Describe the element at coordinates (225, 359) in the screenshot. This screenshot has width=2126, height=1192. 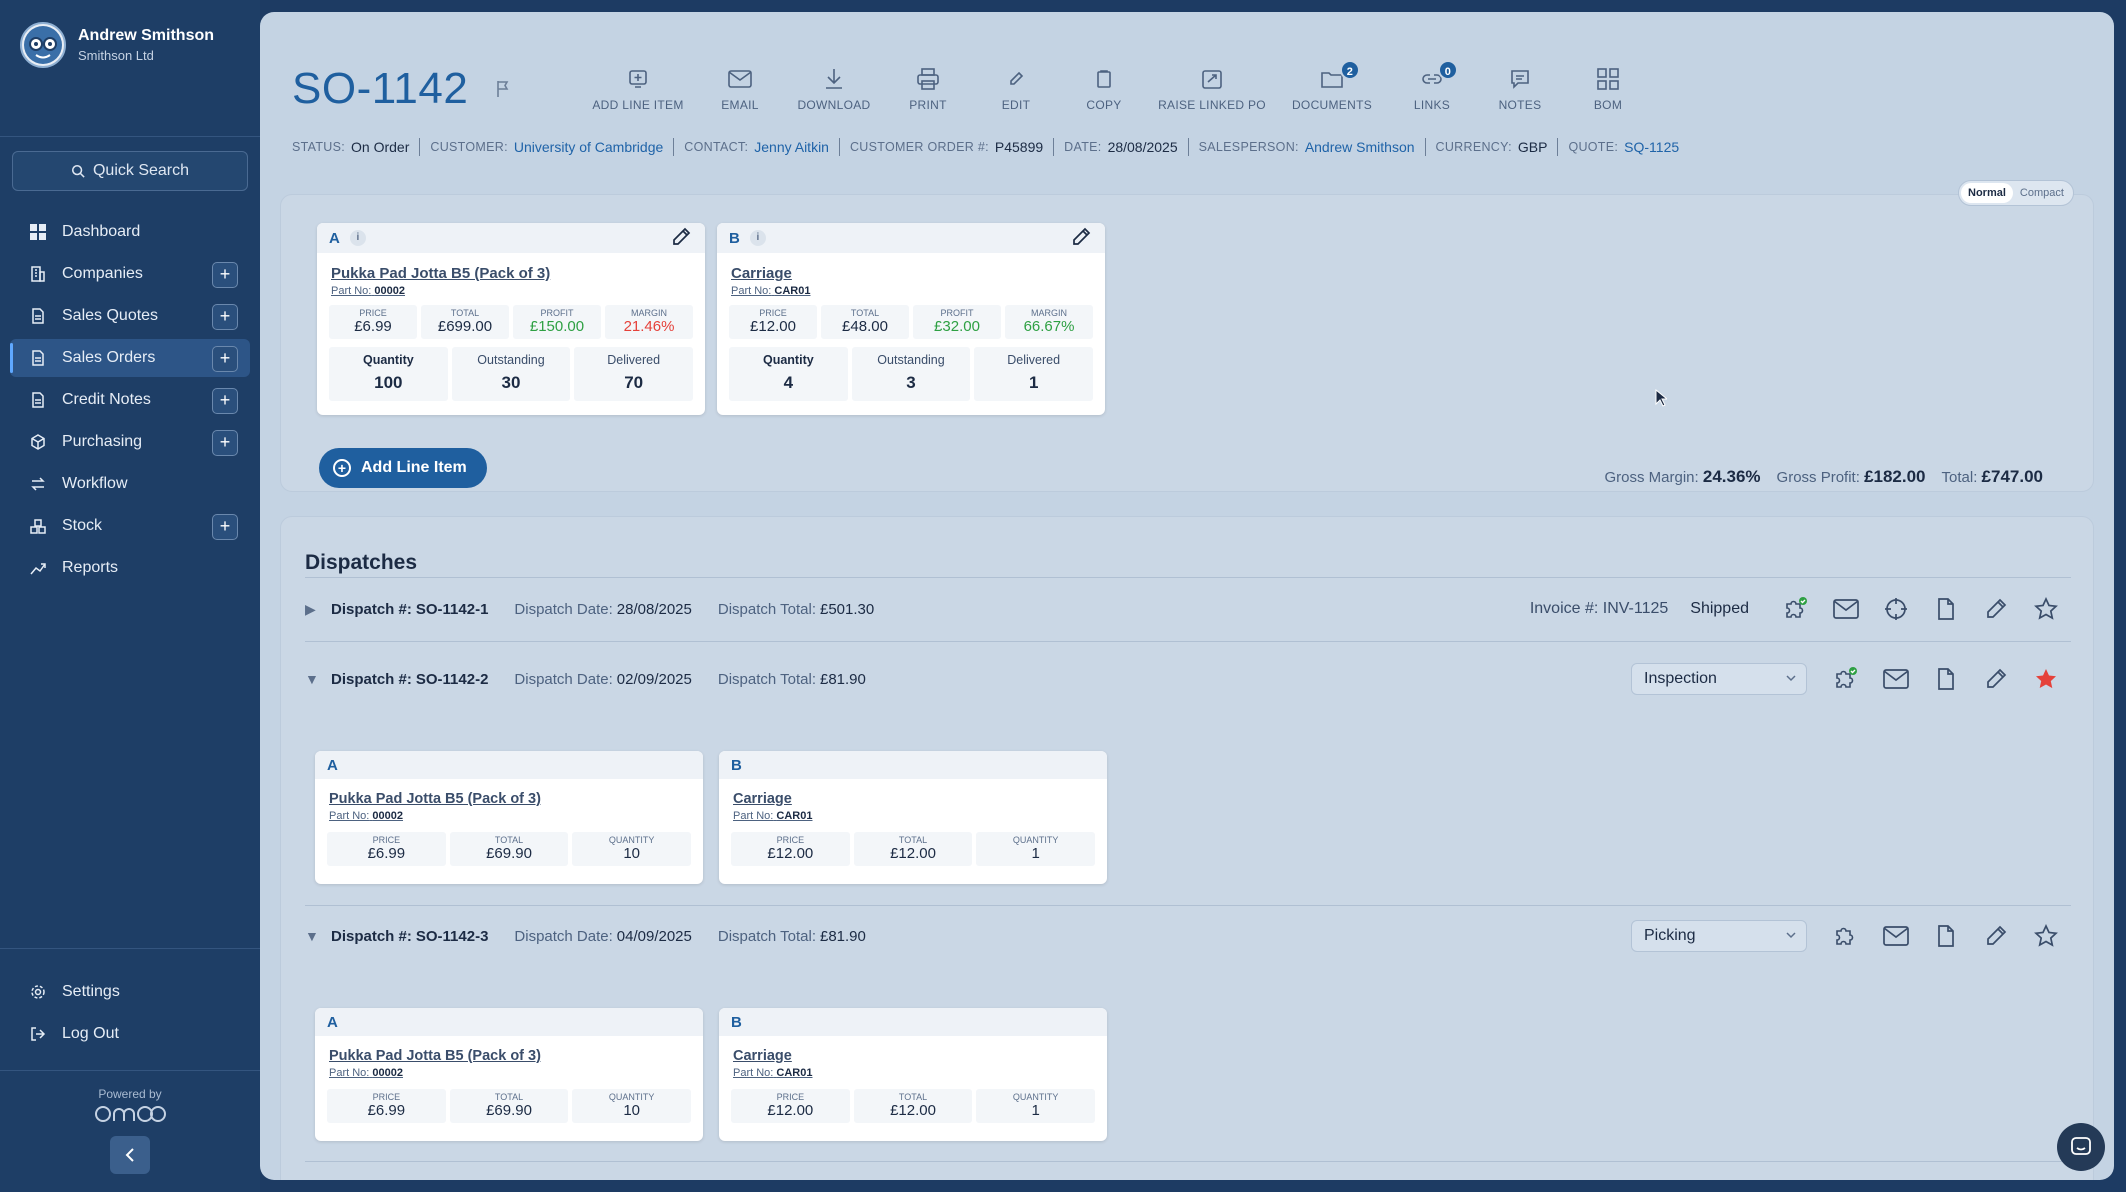
I see `add-sales-order-button: +` at that location.